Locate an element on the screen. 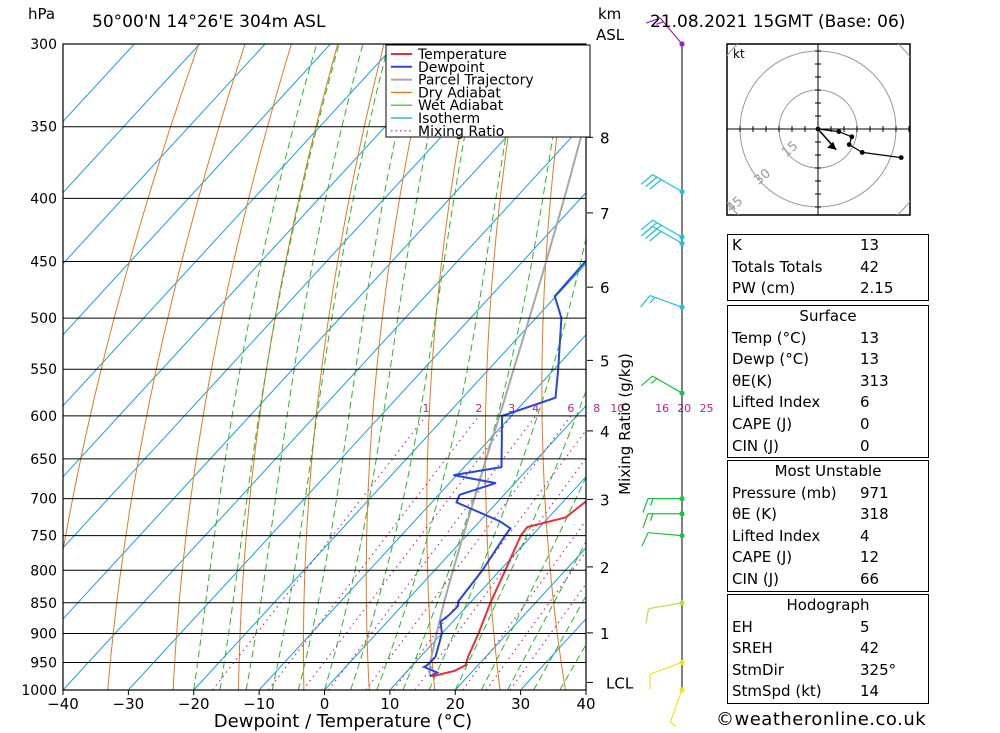 Image resolution: width=1000 pixels, height=733 pixels. hodo-row: StmDir 325° is located at coordinates (814, 669).